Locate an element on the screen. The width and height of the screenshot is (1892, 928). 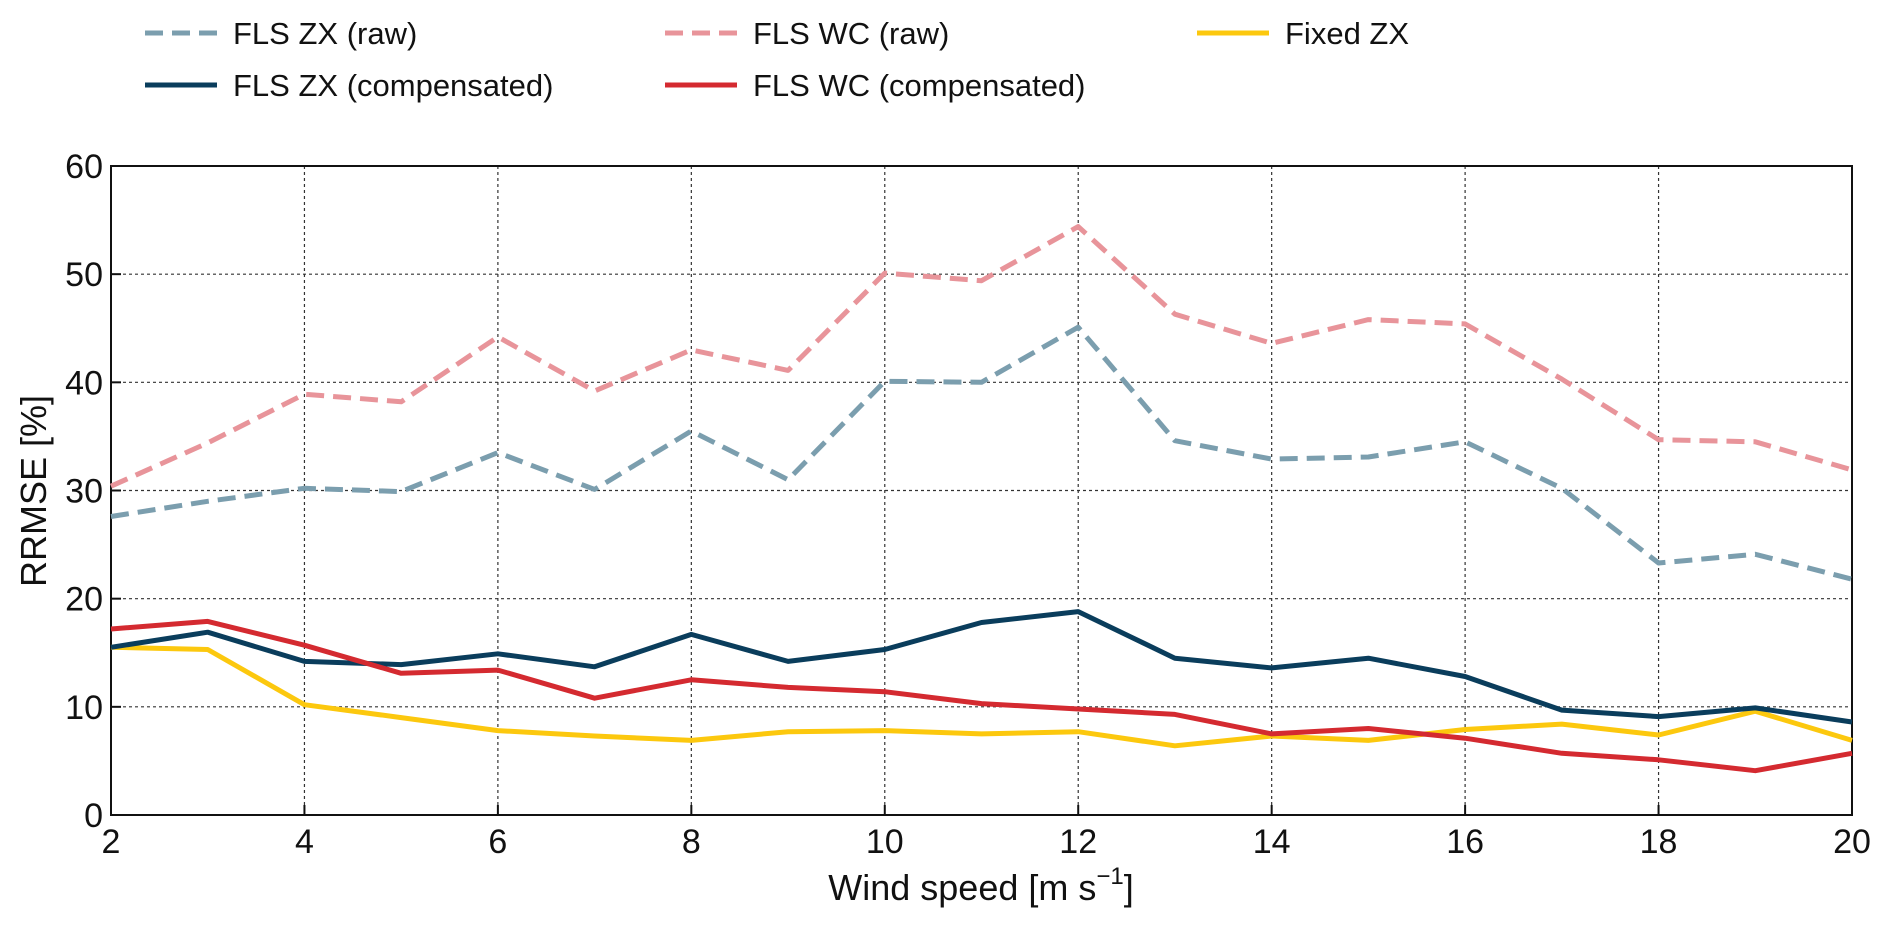
y-tick-label: 20 is located at coordinates (84, 600).